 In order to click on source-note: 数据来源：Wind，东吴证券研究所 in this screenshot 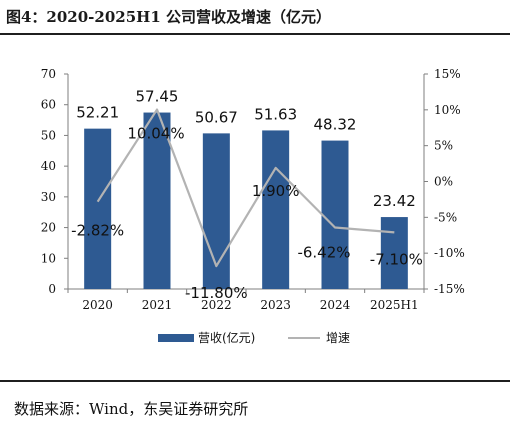, I will do `click(131, 409)`.